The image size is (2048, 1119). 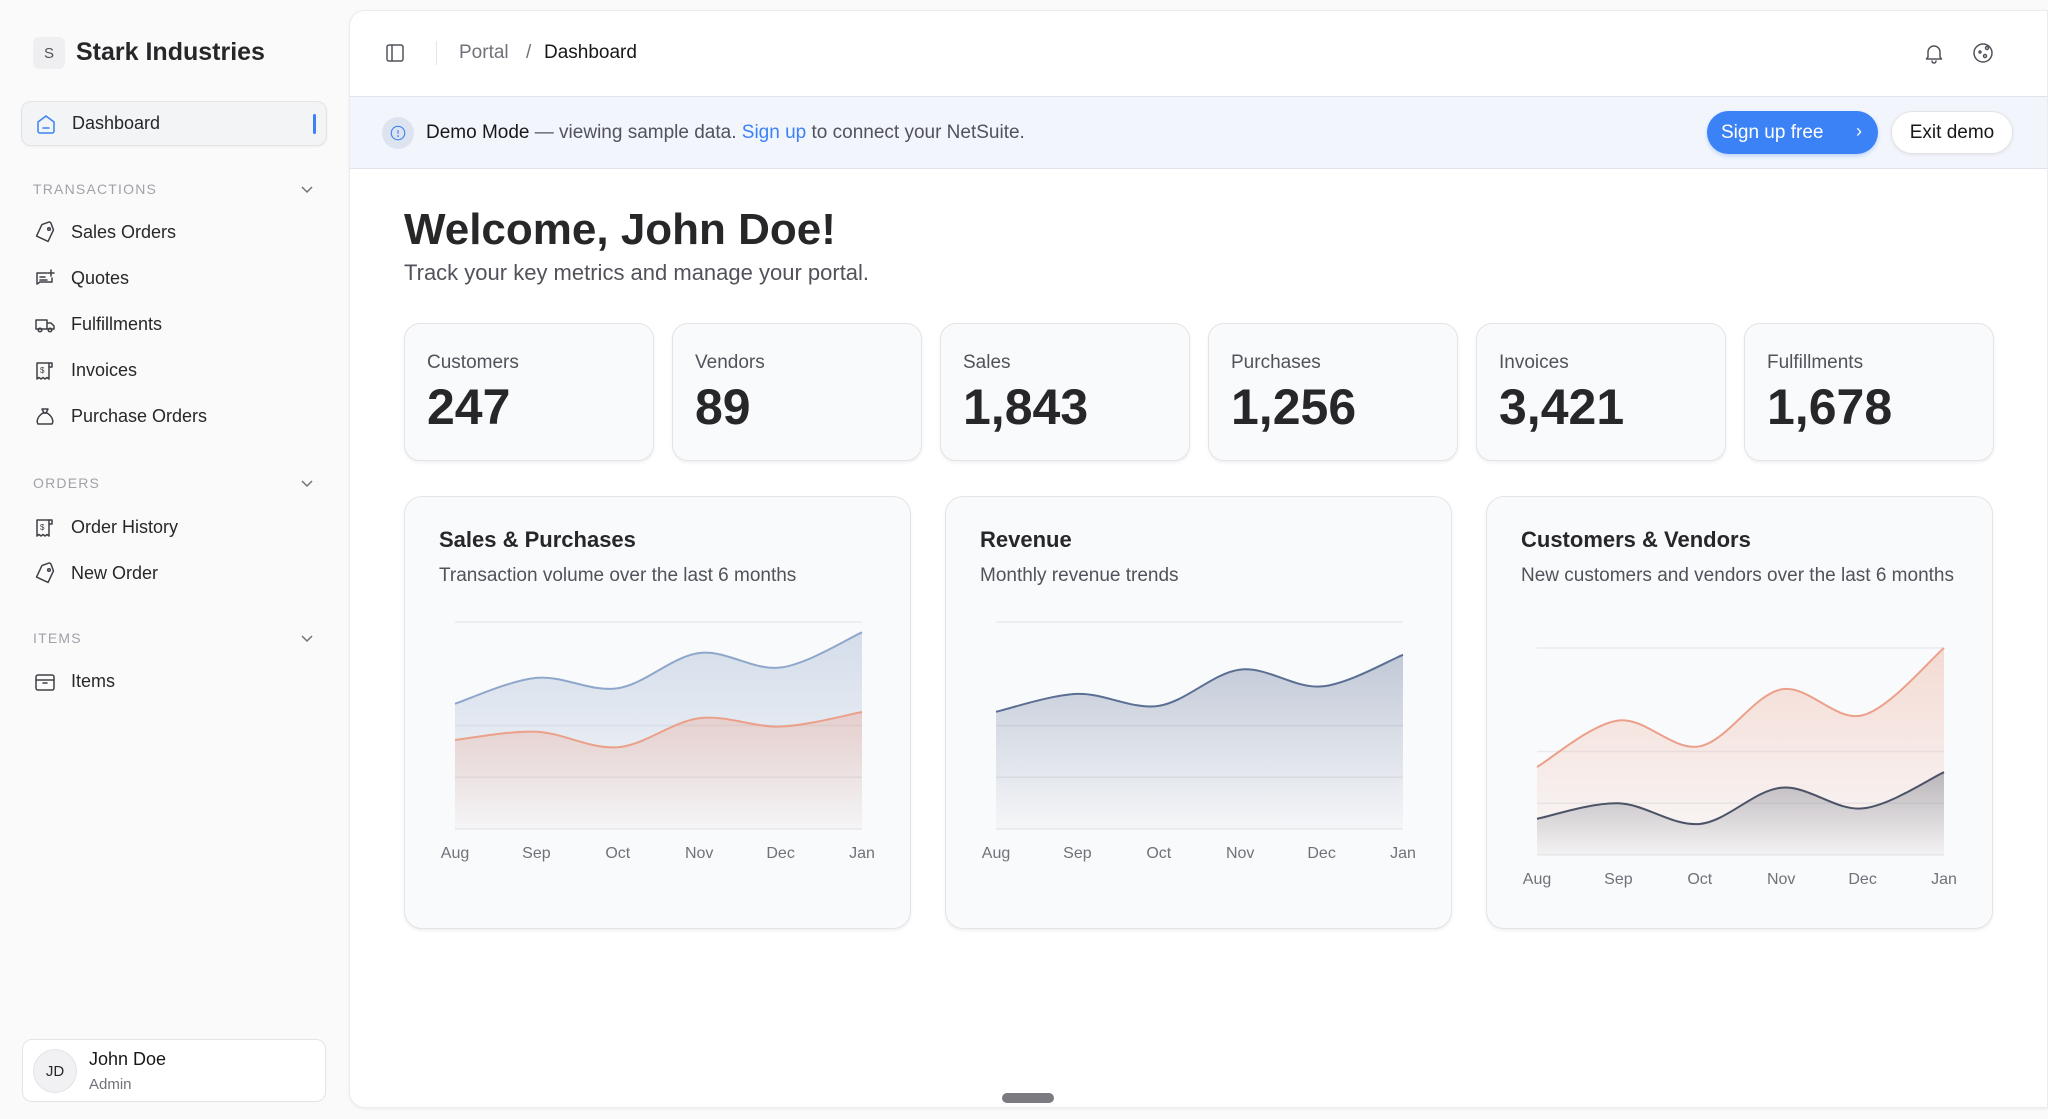 I want to click on sidebar-item-label: New Order, so click(x=115, y=573).